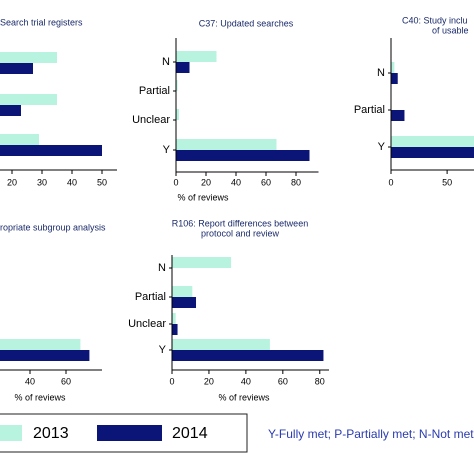 The height and width of the screenshot is (474, 474). What do you see at coordinates (435, 20) in the screenshot?
I see `chart-title: C40: Study inclu` at bounding box center [435, 20].